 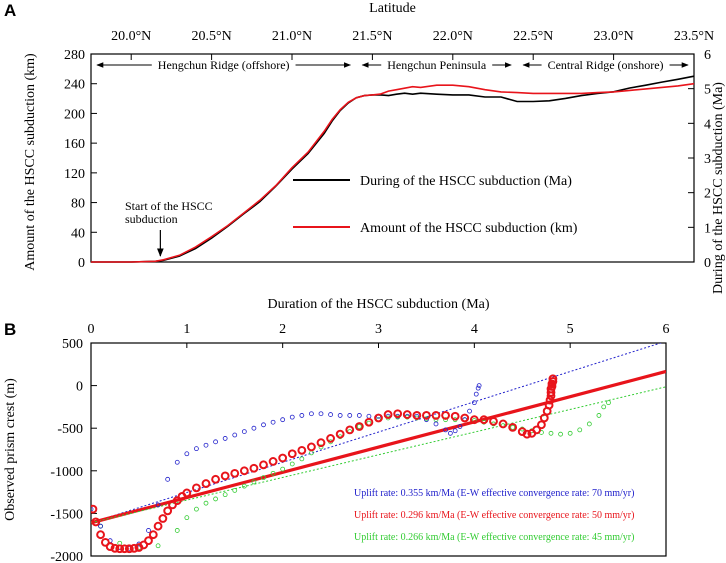 What do you see at coordinates (81, 263) in the screenshot?
I see `y-tick-label: 0` at bounding box center [81, 263].